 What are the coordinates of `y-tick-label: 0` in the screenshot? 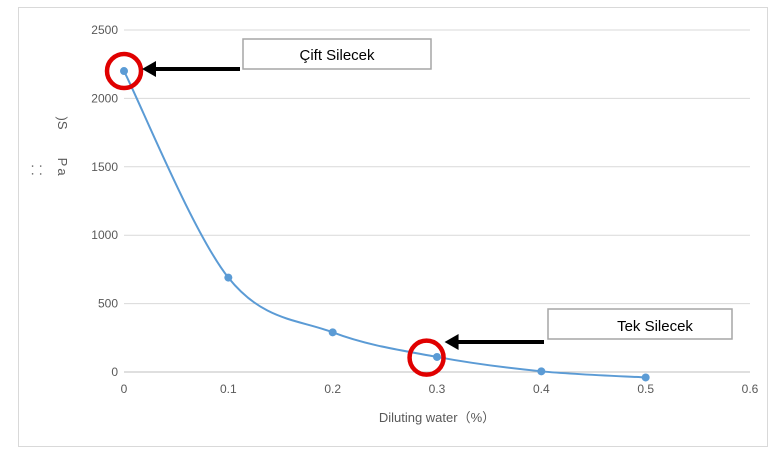 It's located at (114, 372).